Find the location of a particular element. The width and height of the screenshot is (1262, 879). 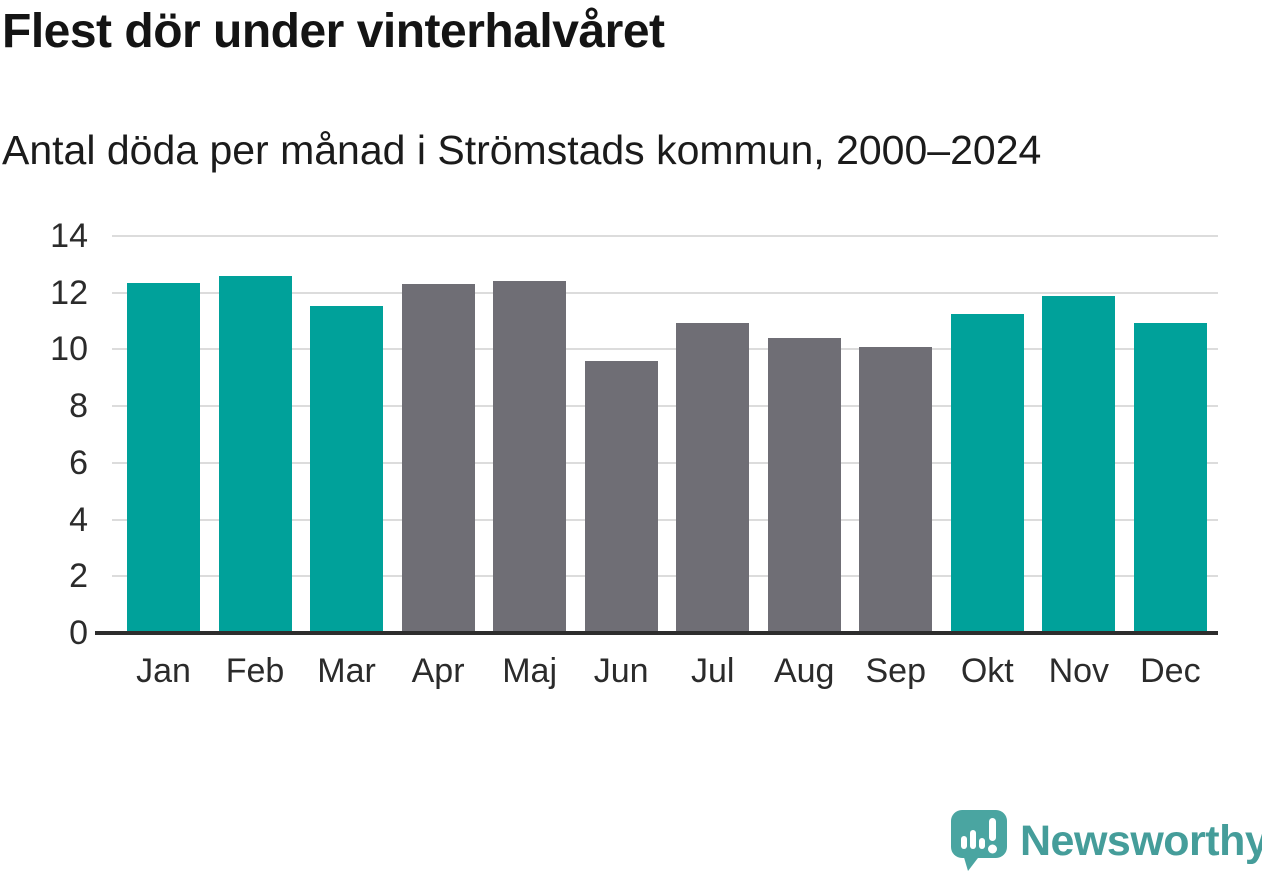

x-tick-label-dec: Dec is located at coordinates (1170, 671).